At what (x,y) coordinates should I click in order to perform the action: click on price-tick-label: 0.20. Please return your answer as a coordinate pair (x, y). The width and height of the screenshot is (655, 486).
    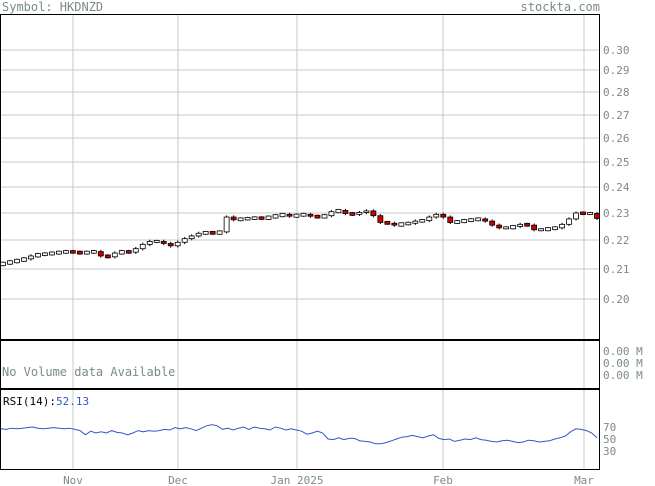
    Looking at the image, I should click on (616, 299).